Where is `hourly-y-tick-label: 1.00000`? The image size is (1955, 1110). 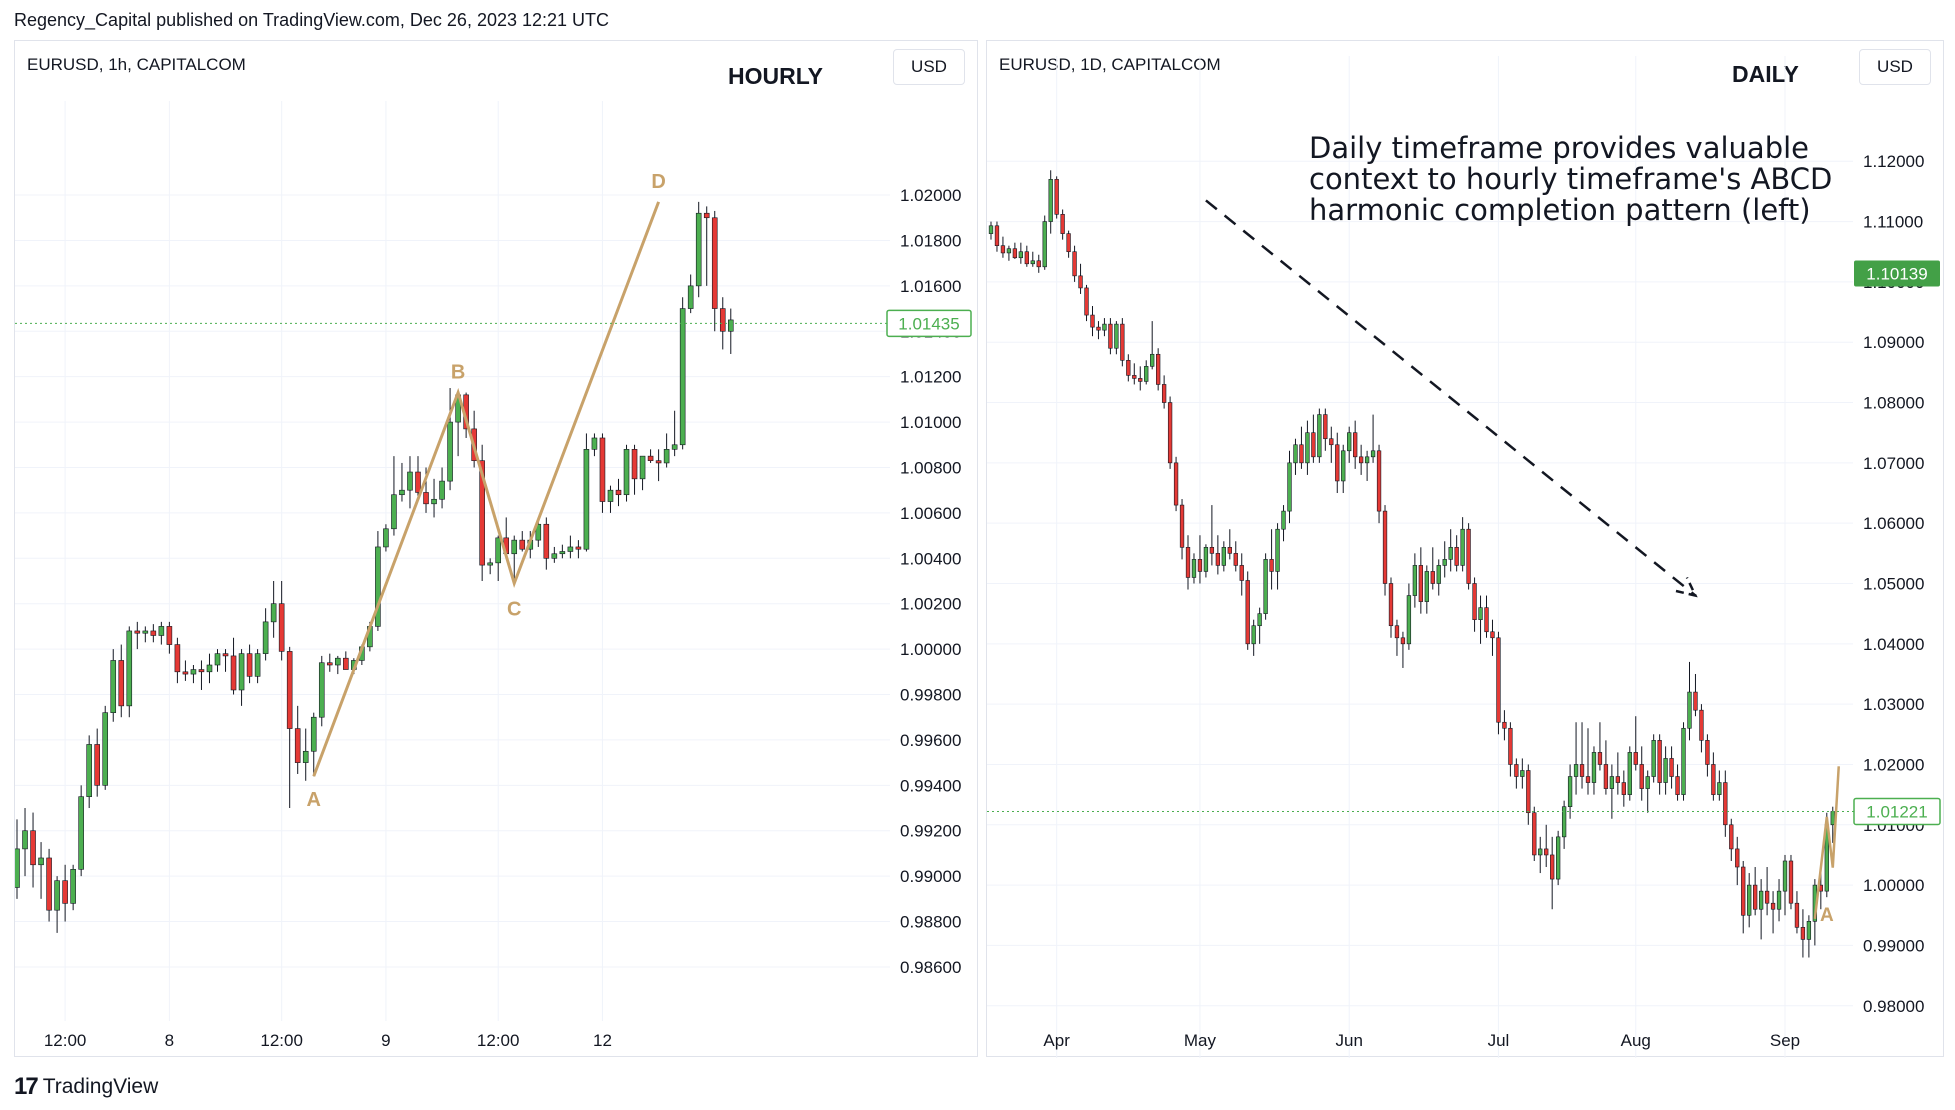
hourly-y-tick-label: 1.00000 is located at coordinates (930, 649).